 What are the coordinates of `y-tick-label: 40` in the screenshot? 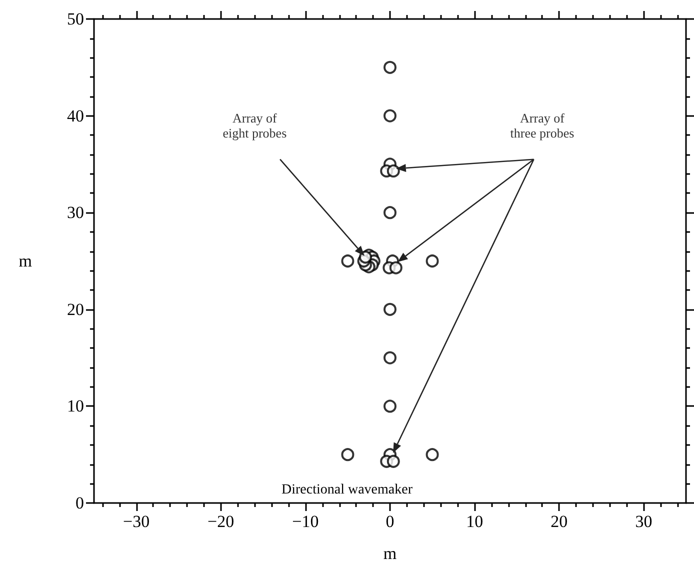 It's located at (75, 116).